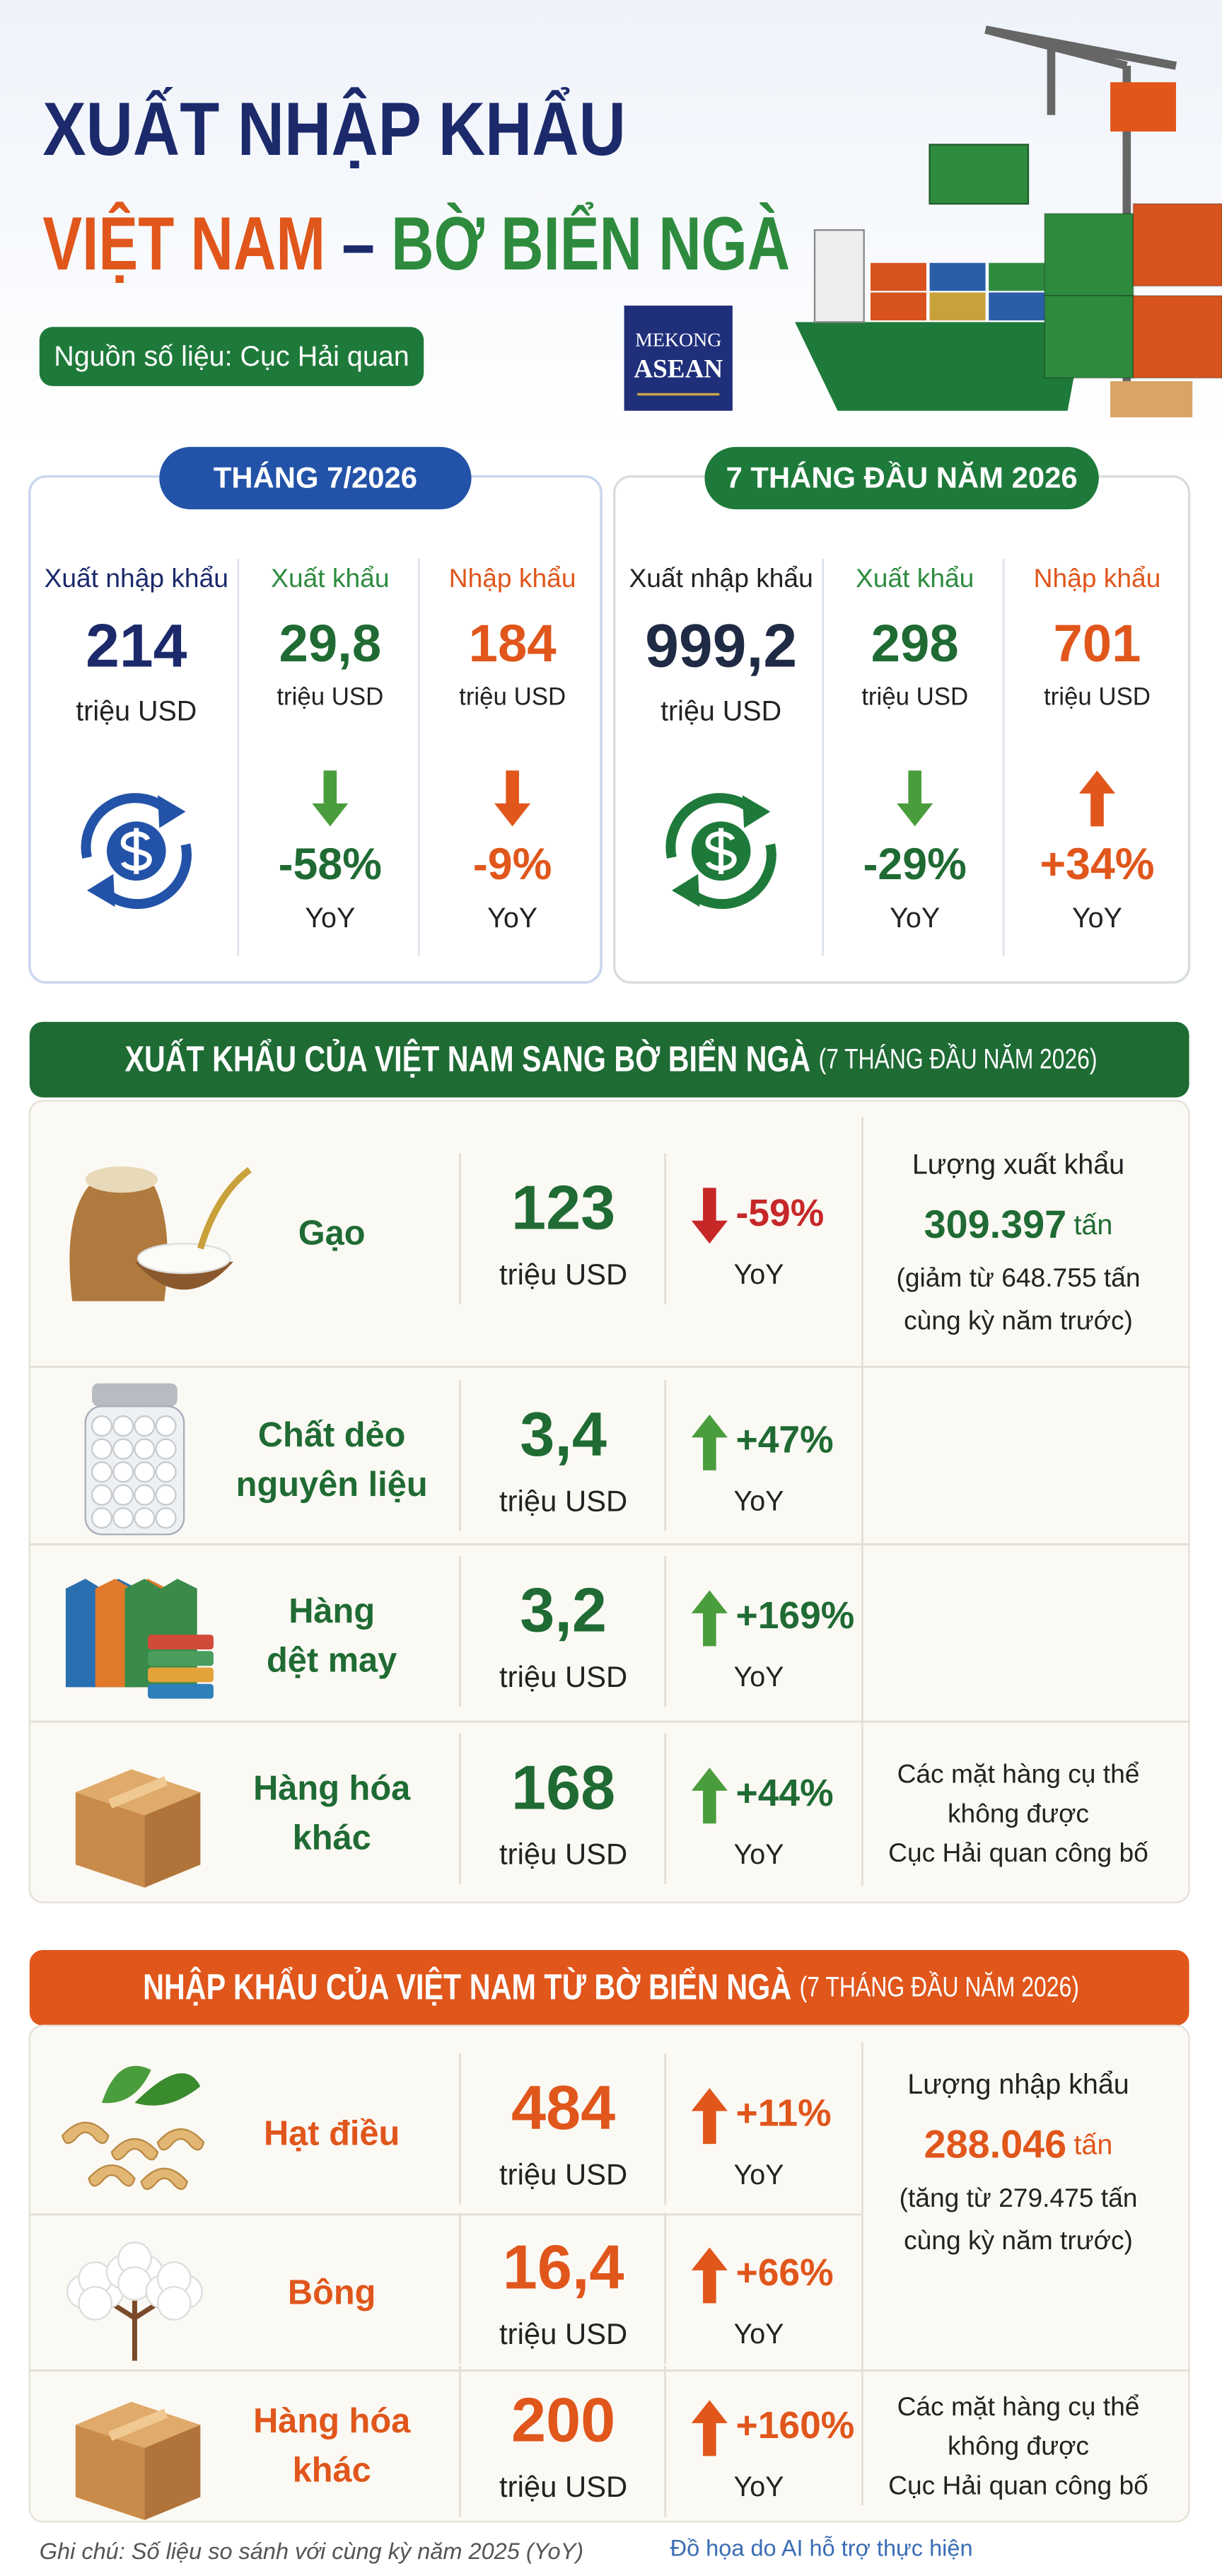  What do you see at coordinates (1097, 864) in the screenshot?
I see `stat-change: +34%` at bounding box center [1097, 864].